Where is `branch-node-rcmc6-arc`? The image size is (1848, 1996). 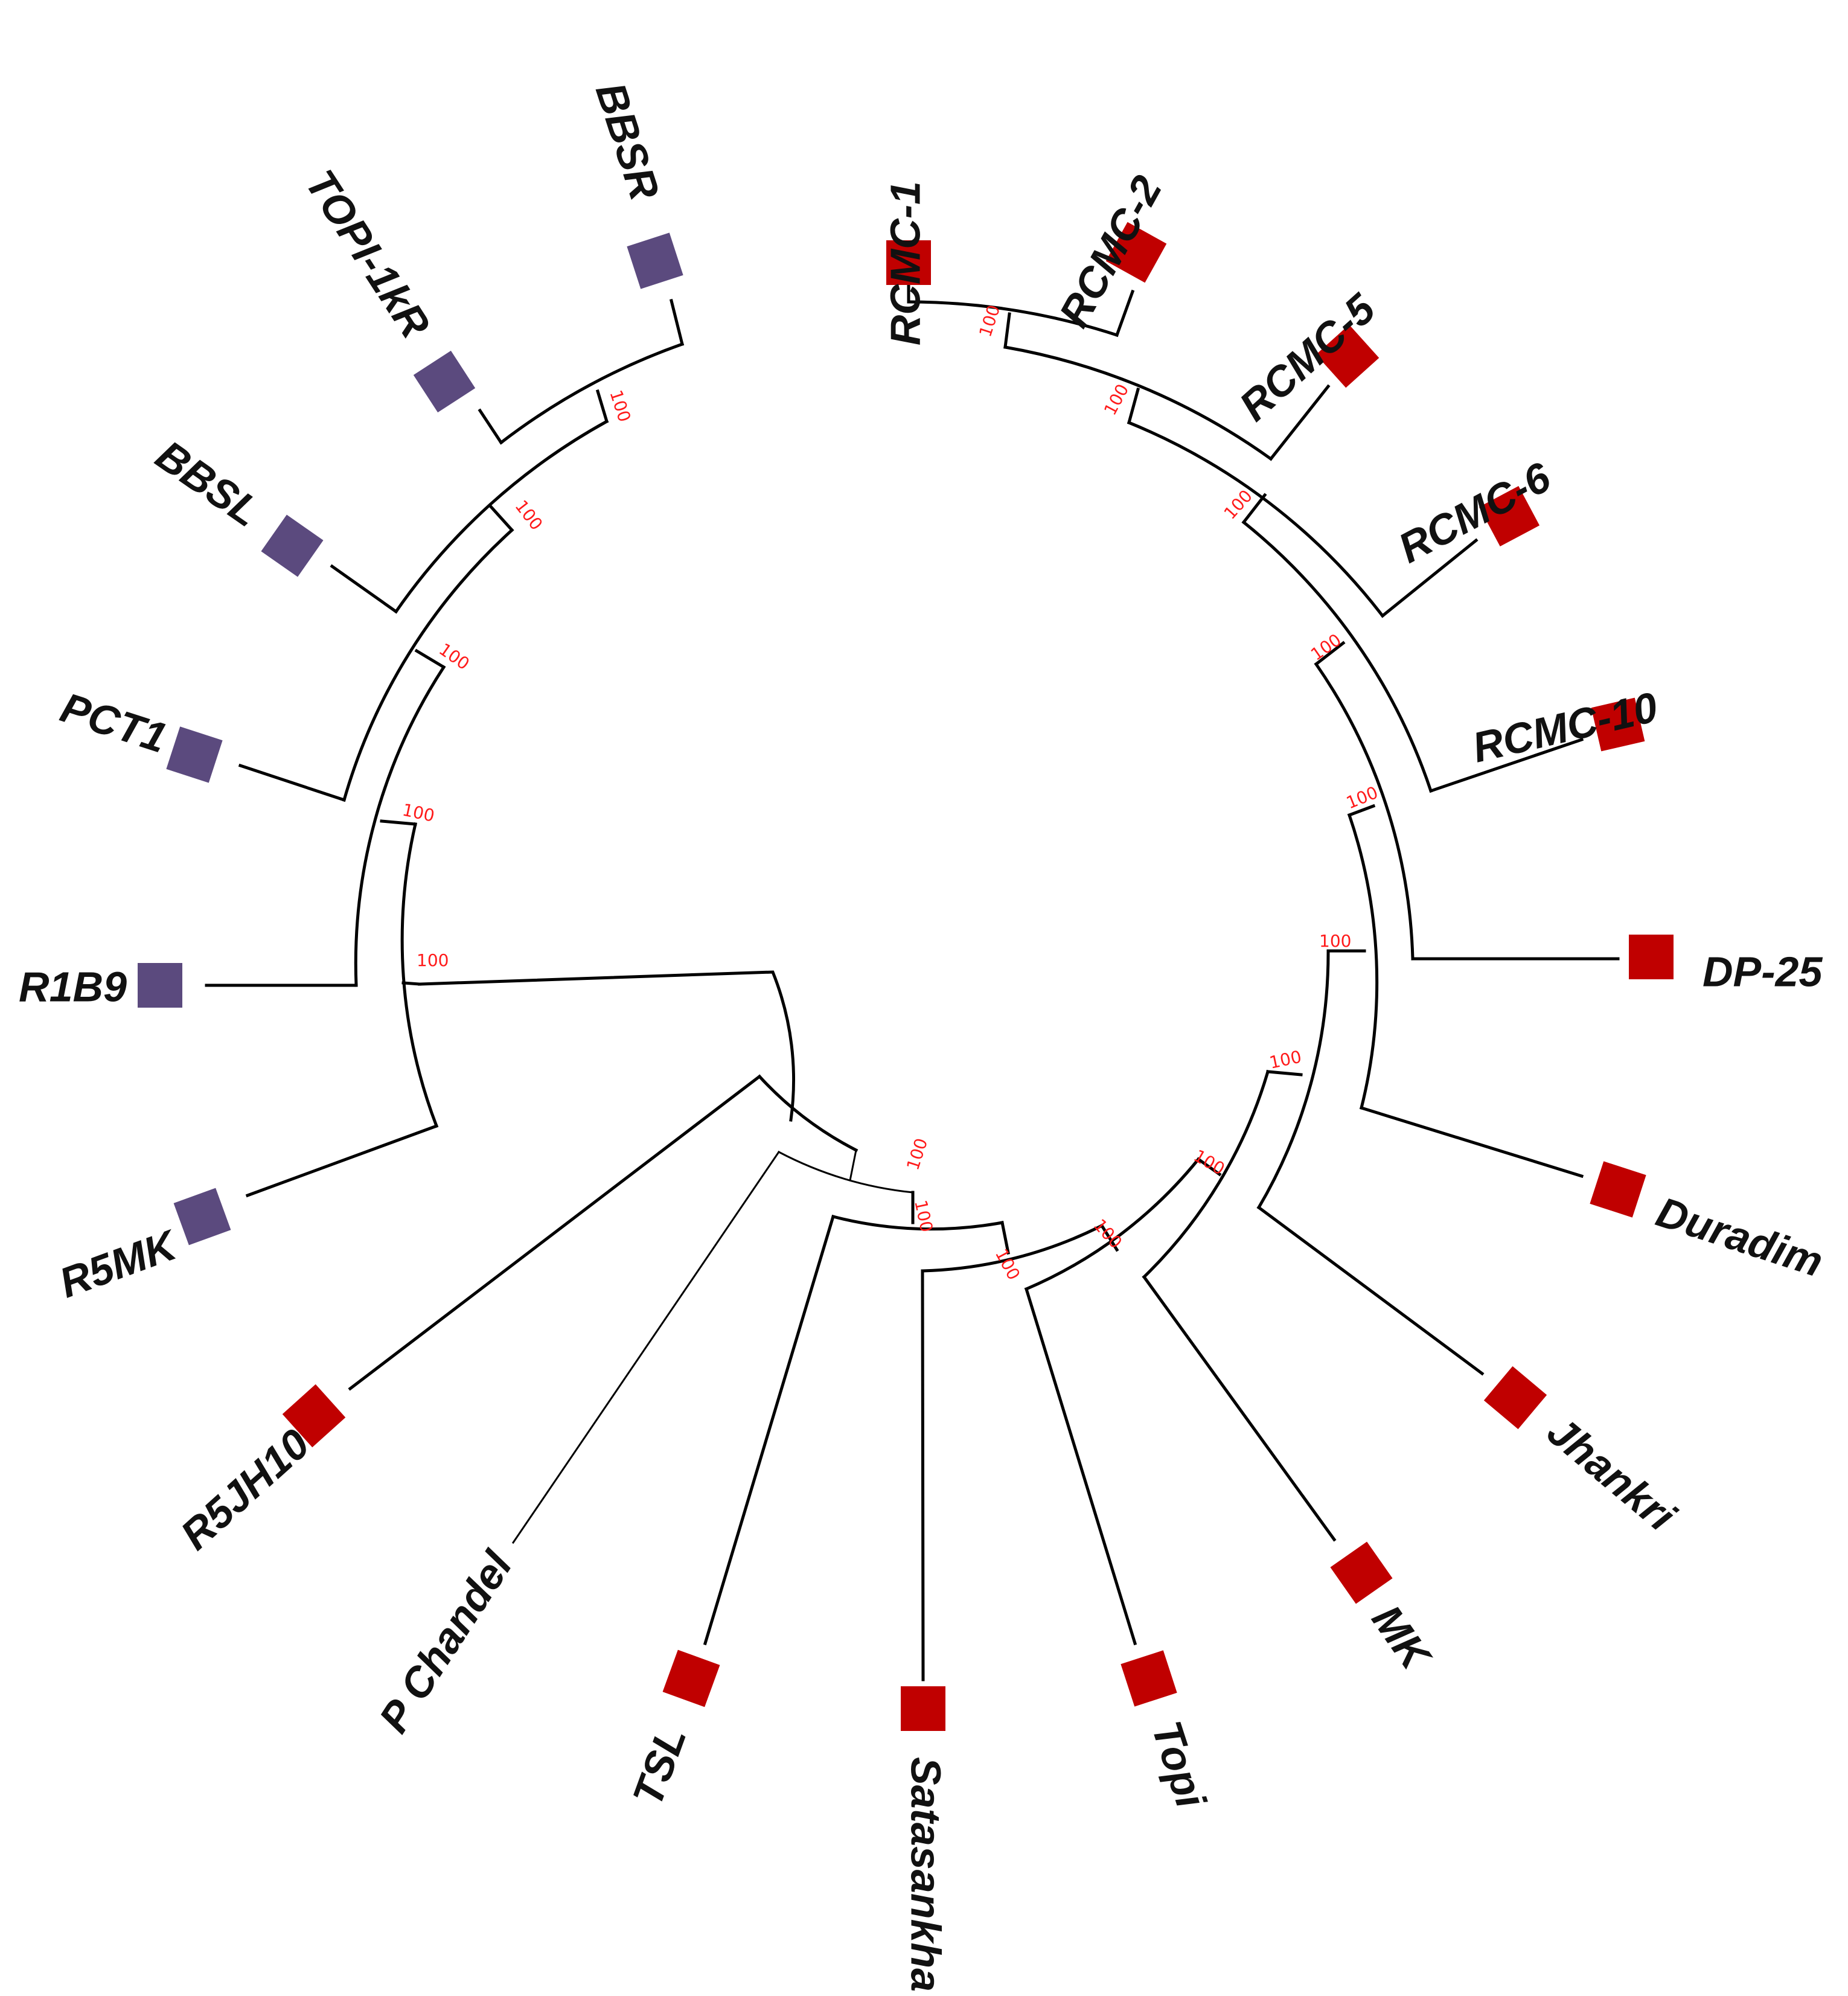 branch-node-rcmc6-arc is located at coordinates (1256, 519).